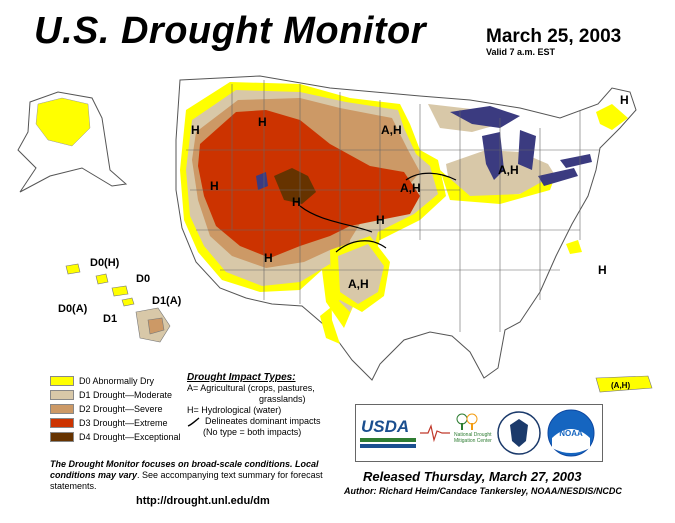  I want to click on commerce-seal-icon, so click(519, 433).